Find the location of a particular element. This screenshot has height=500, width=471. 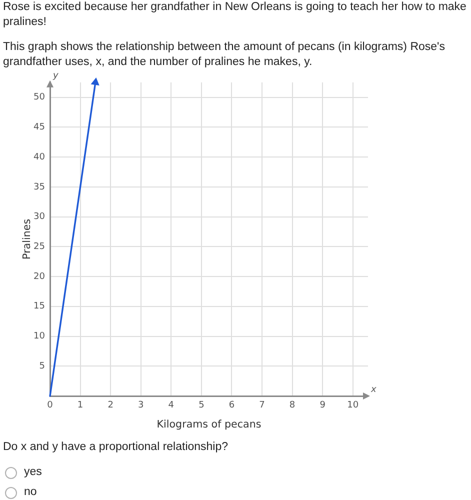

text: Do x and y have a proportional relationship? is located at coordinates (115, 447).